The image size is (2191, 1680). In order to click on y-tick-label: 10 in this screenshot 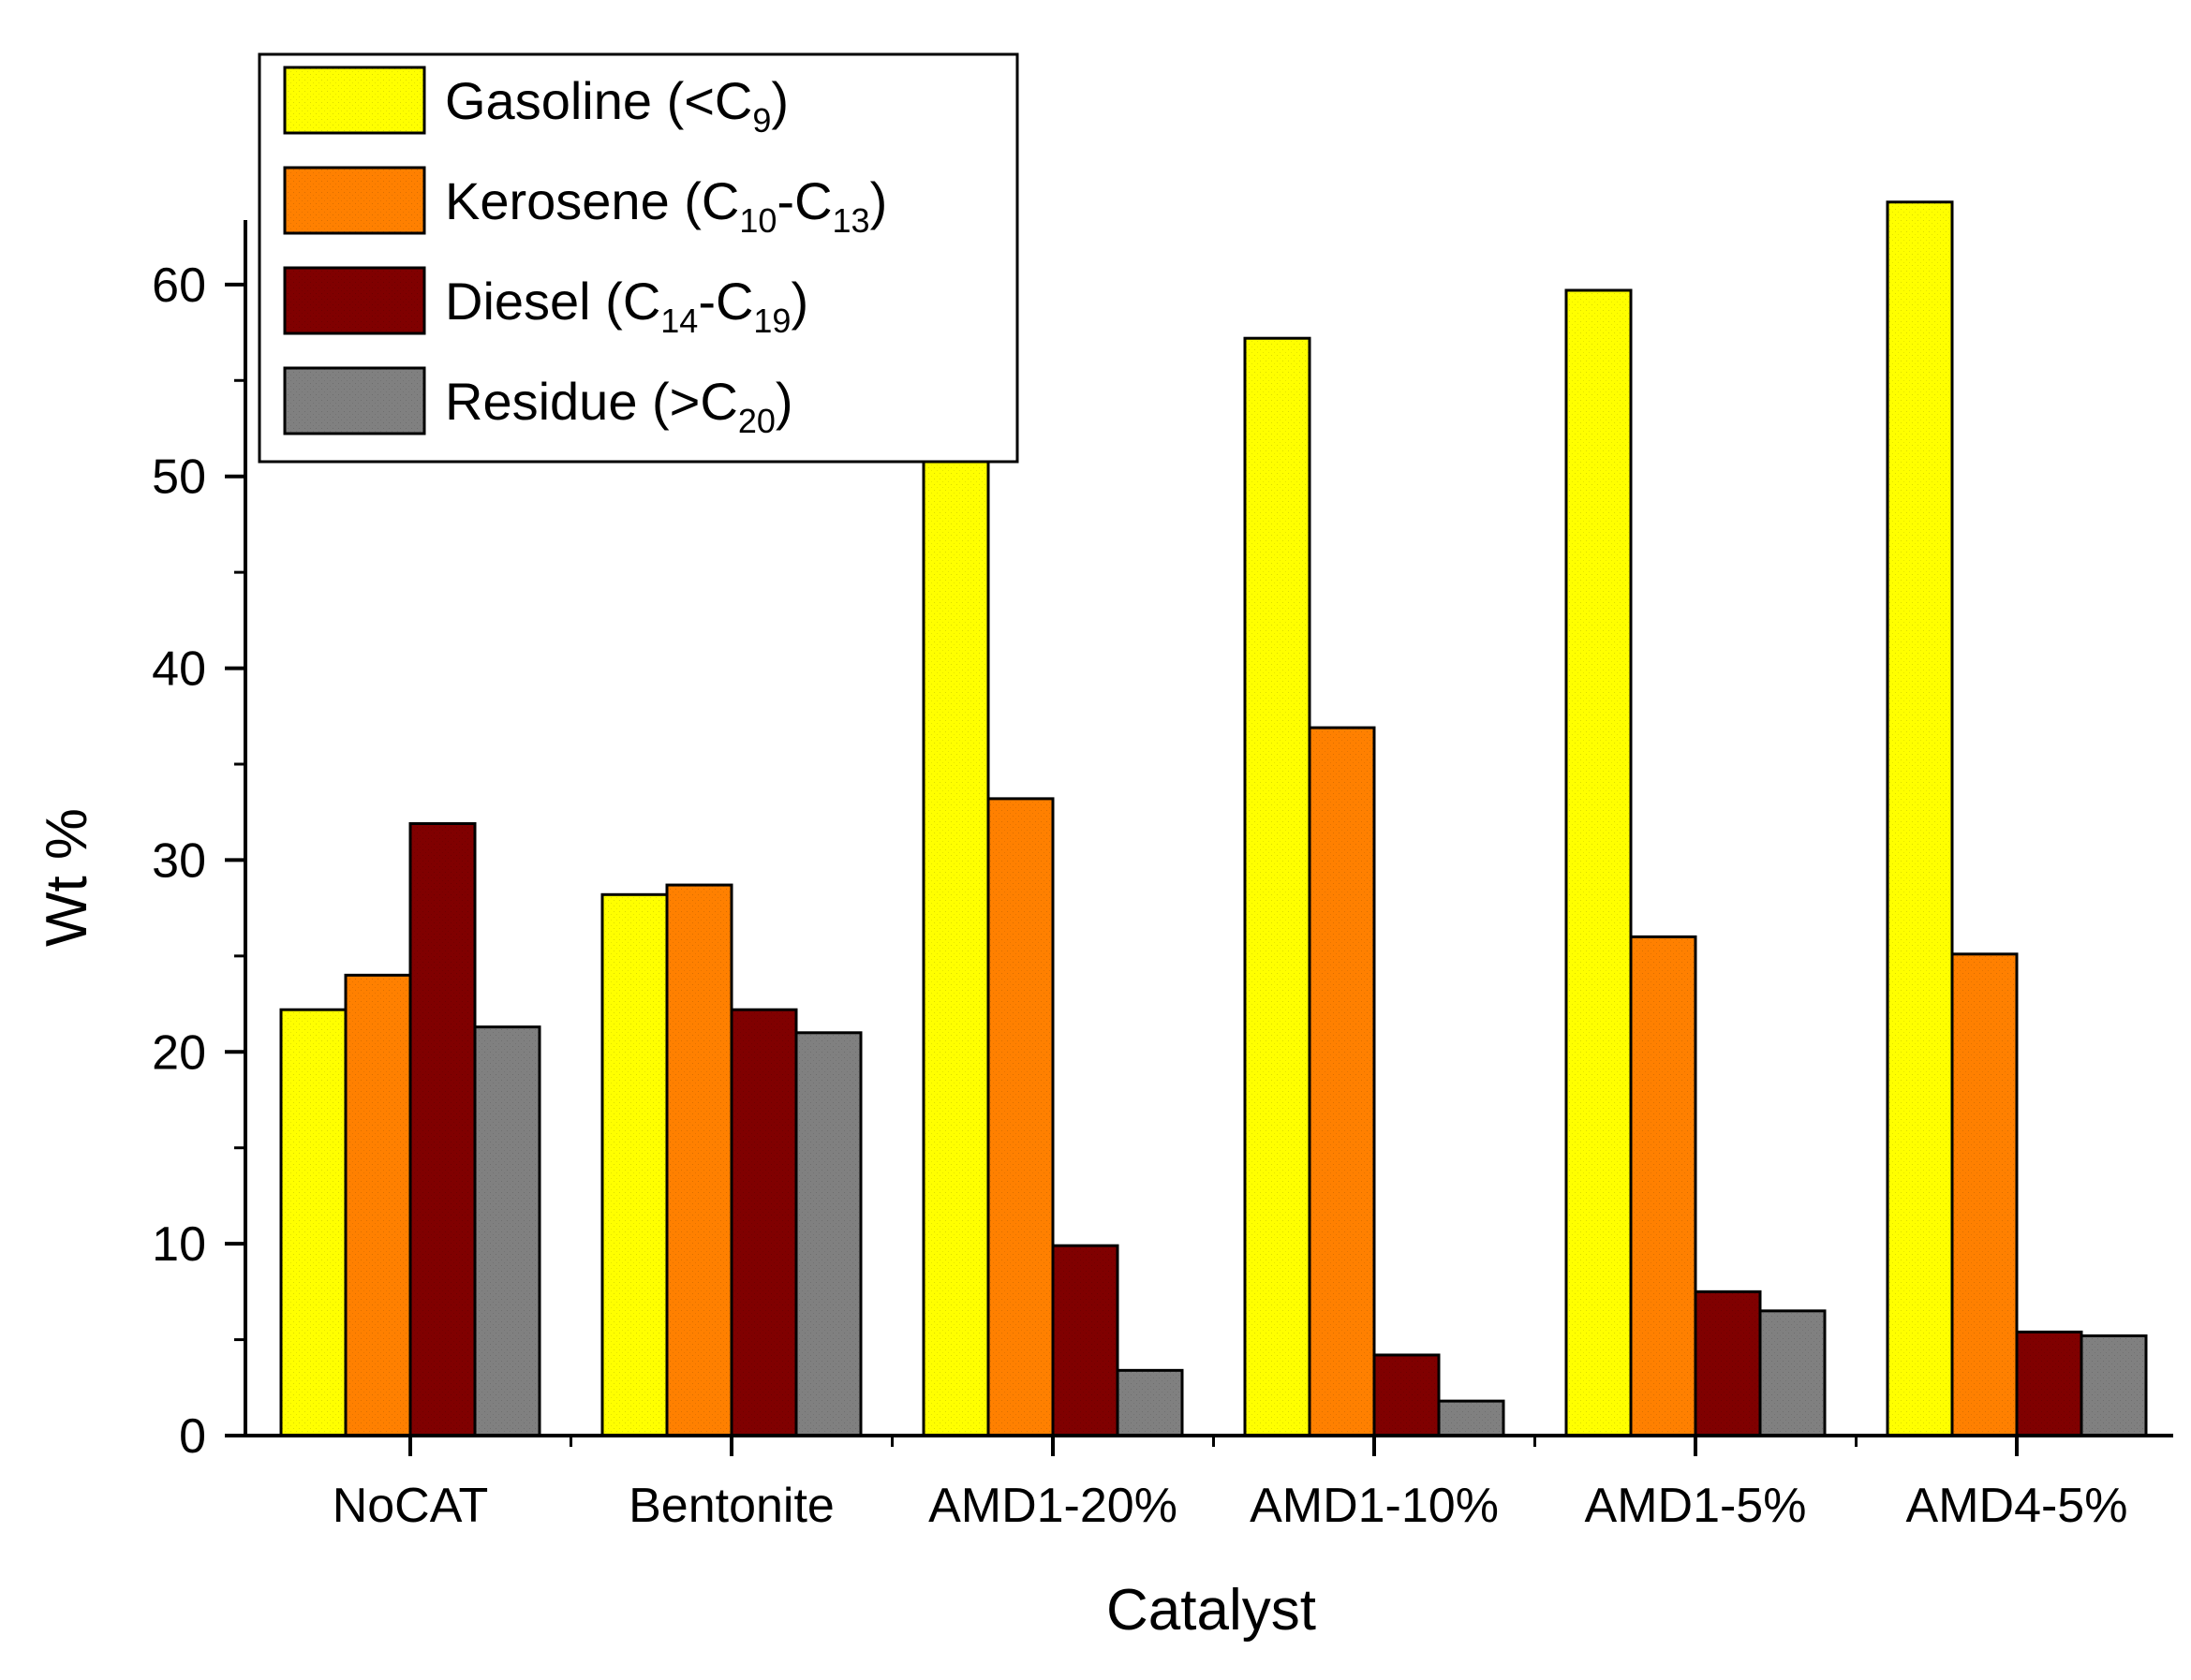, I will do `click(179, 1245)`.